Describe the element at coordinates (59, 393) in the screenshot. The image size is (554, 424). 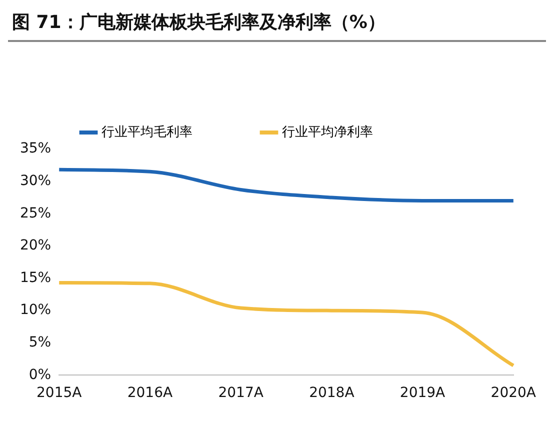
I see `x-tick-label: 2015A` at that location.